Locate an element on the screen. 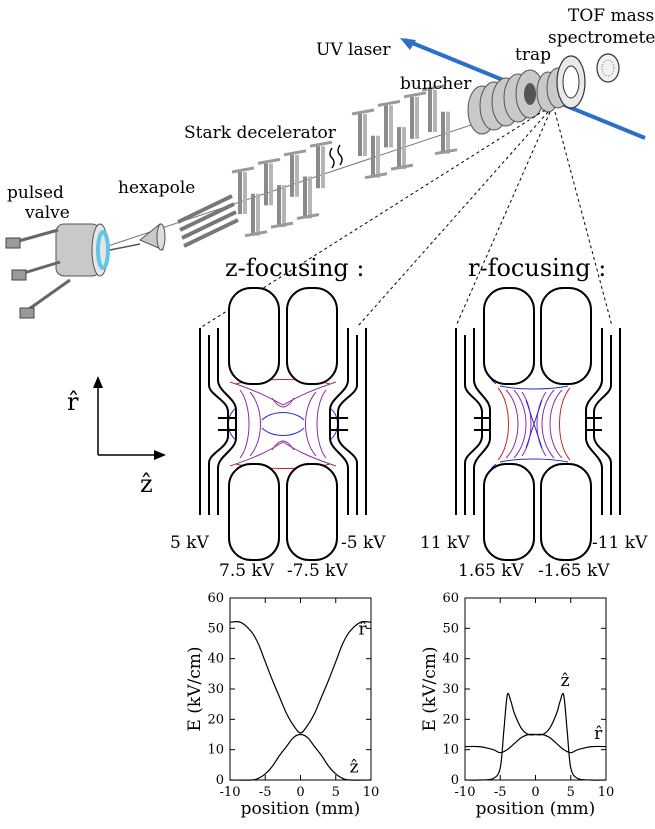 This screenshot has width=655, height=829. label-tof-2: spectrometer is located at coordinates (601, 38).